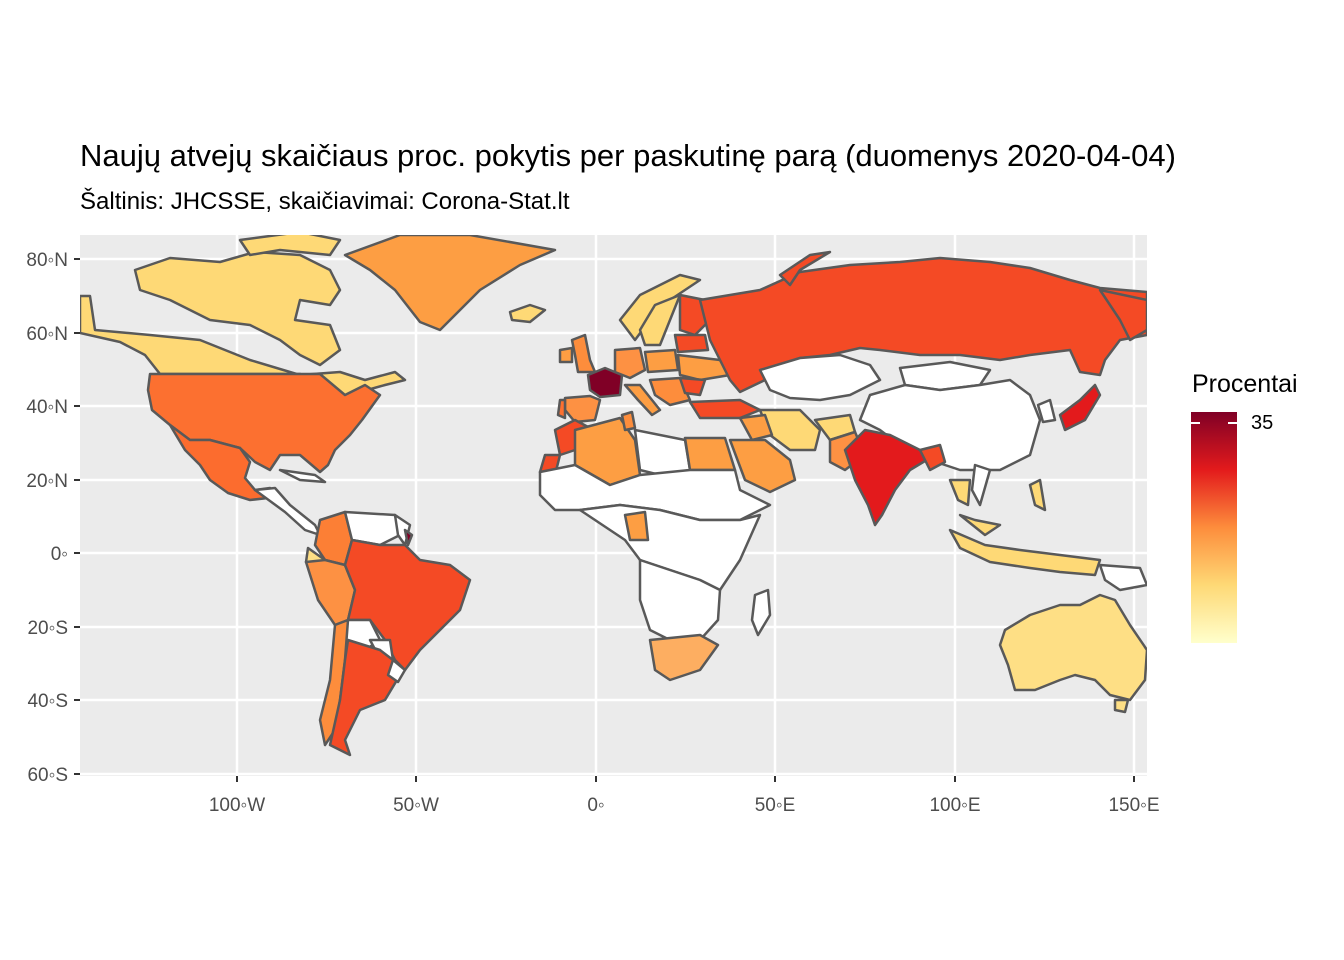  What do you see at coordinates (684, 805) in the screenshot?
I see `x-tick-labels: 100◦W 50◦W 0◦ 50◦E 100◦E 150◦E` at bounding box center [684, 805].